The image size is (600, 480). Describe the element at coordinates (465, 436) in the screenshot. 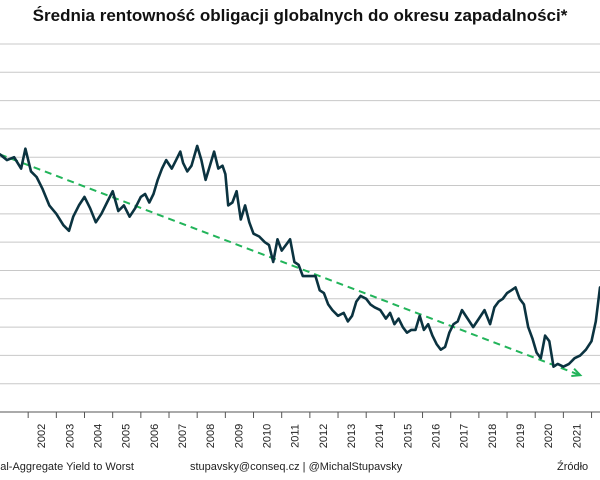

I see `x-tick-label: 2017` at that location.